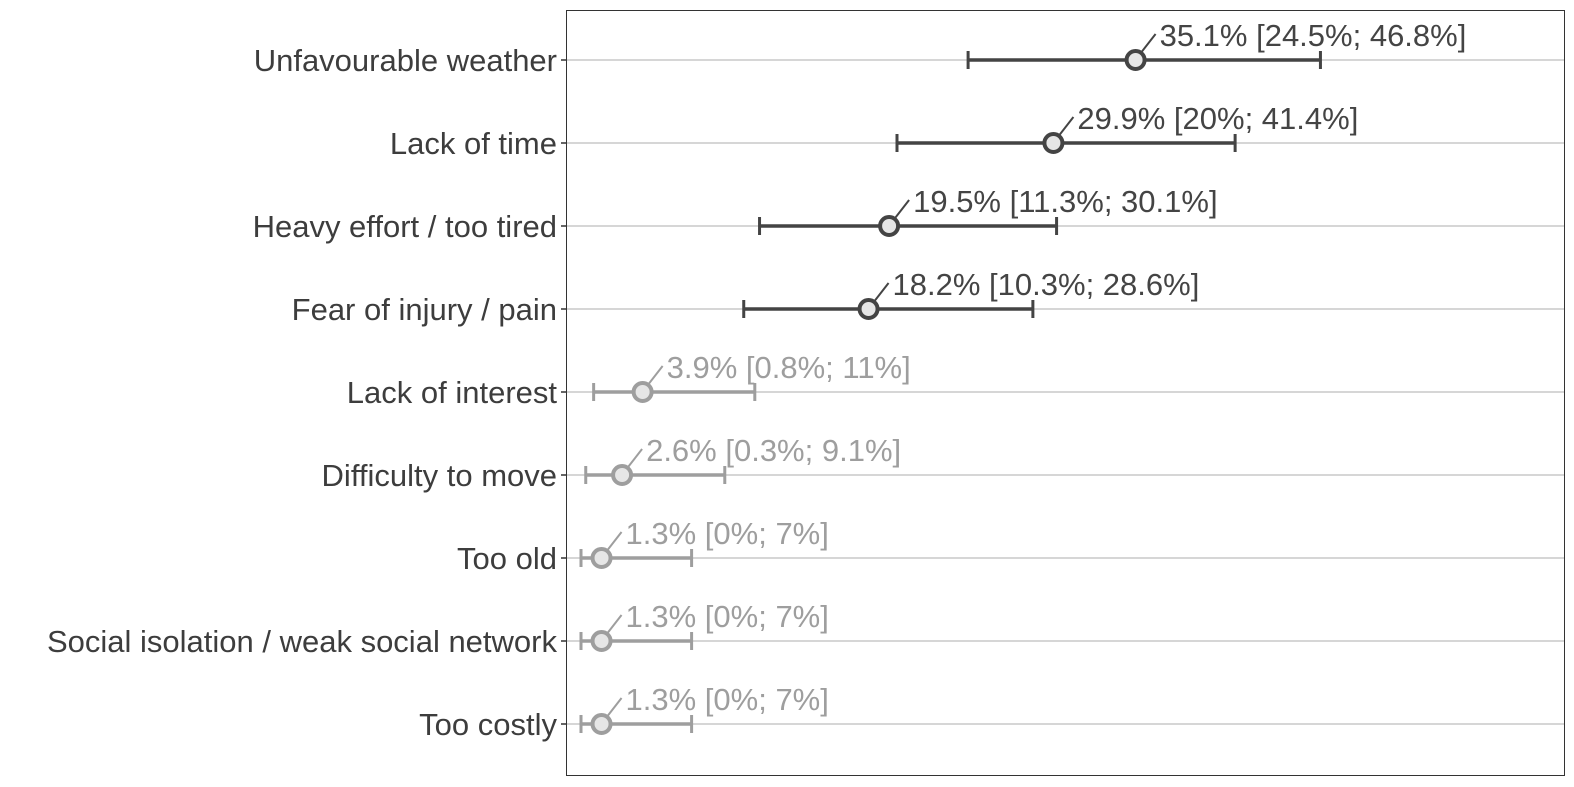 Image resolution: width=1574 pixels, height=787 pixels. Describe the element at coordinates (1065, 201) in the screenshot. I see `data-label: 19.5% [11.3%; 30.1%]` at that location.